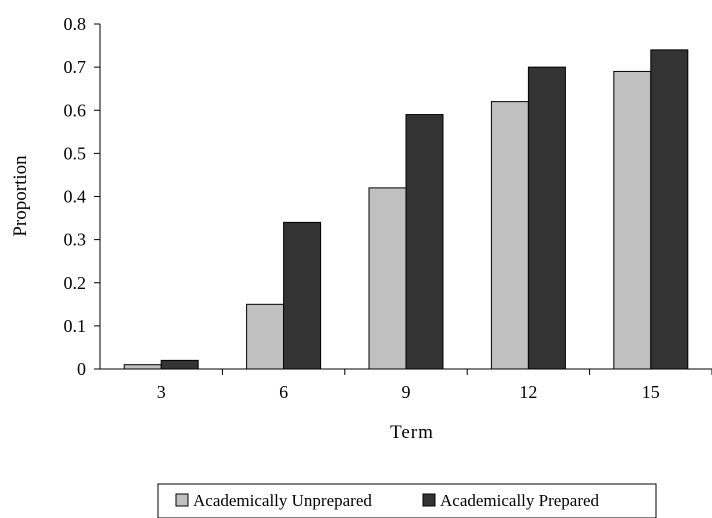  What do you see at coordinates (283, 392) in the screenshot?
I see `x-tick-label: 6` at bounding box center [283, 392].